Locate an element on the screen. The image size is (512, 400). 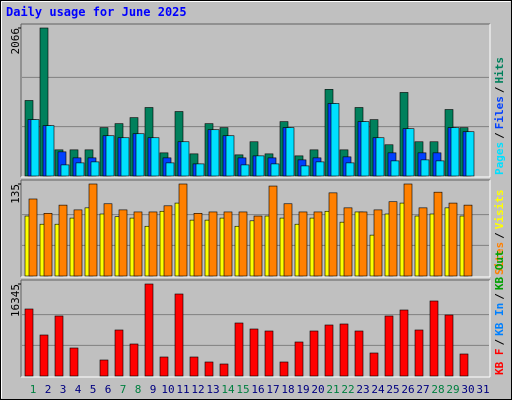
x-tick-label: 21 is located at coordinates (332, 389).